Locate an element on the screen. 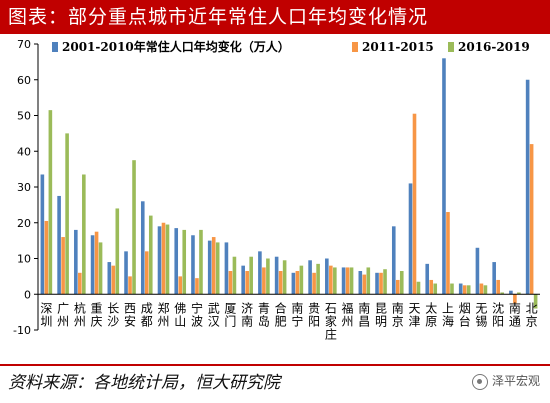 This screenshot has height=403, width=550. bar-西安-series-2 is located at coordinates (130, 285).